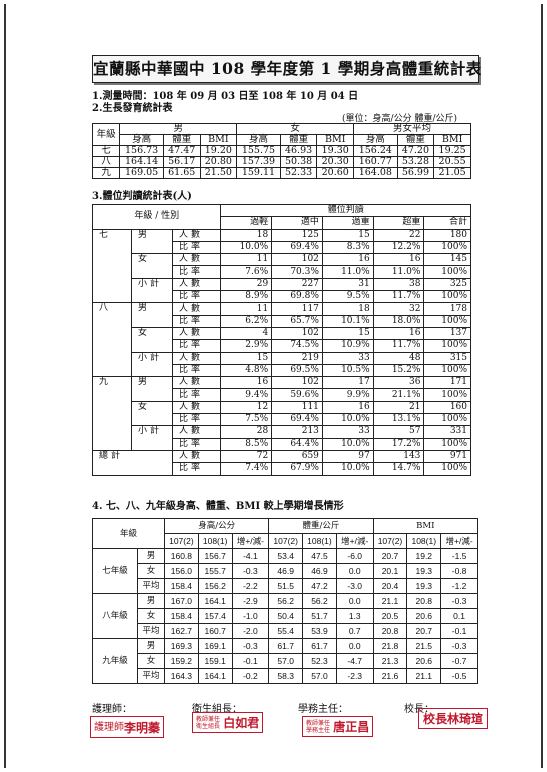 This screenshot has height=772, width=547. What do you see at coordinates (319, 556) in the screenshot?
I see `value-cell: 47.5` at bounding box center [319, 556].